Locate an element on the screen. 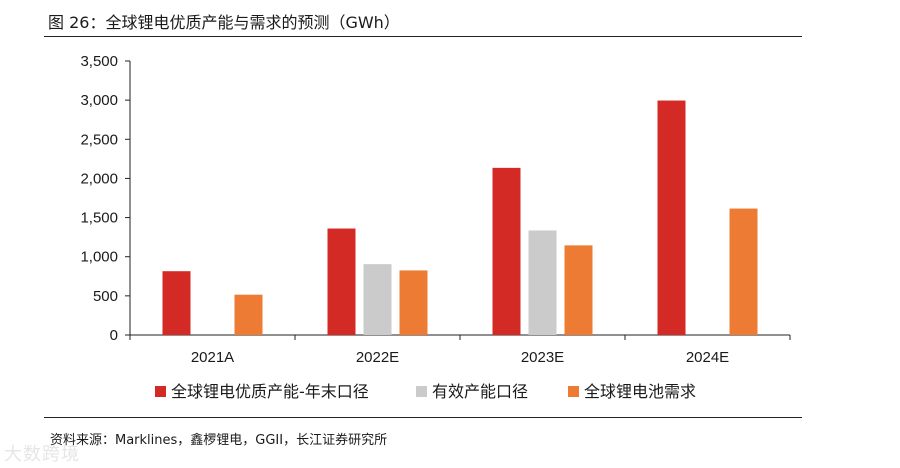  y-tick-label: 500 is located at coordinates (105, 296).